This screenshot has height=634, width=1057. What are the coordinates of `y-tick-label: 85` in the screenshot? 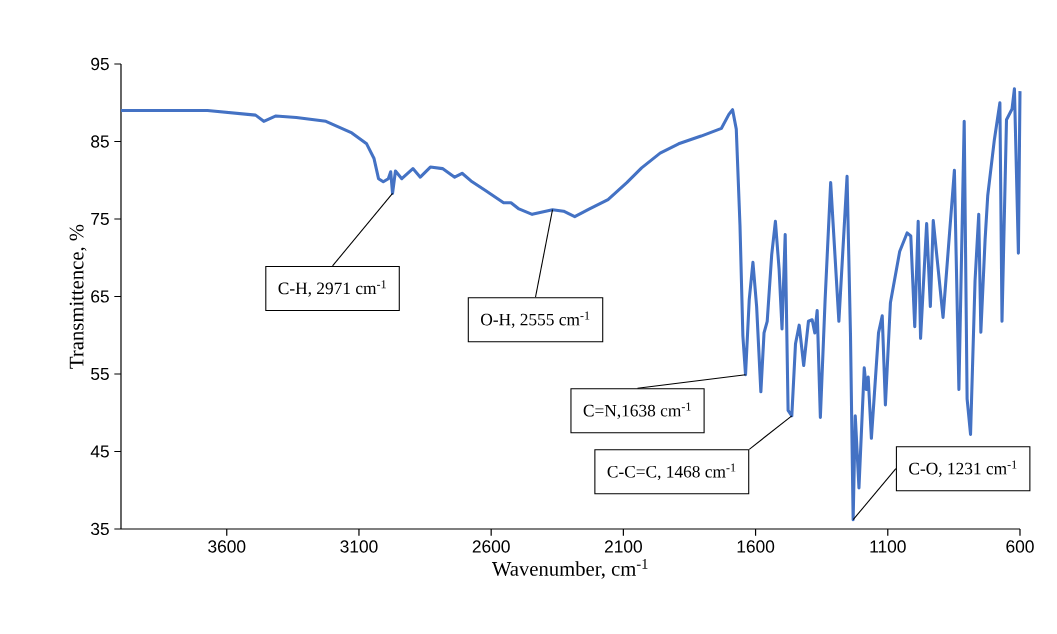 It's located at (100, 141).